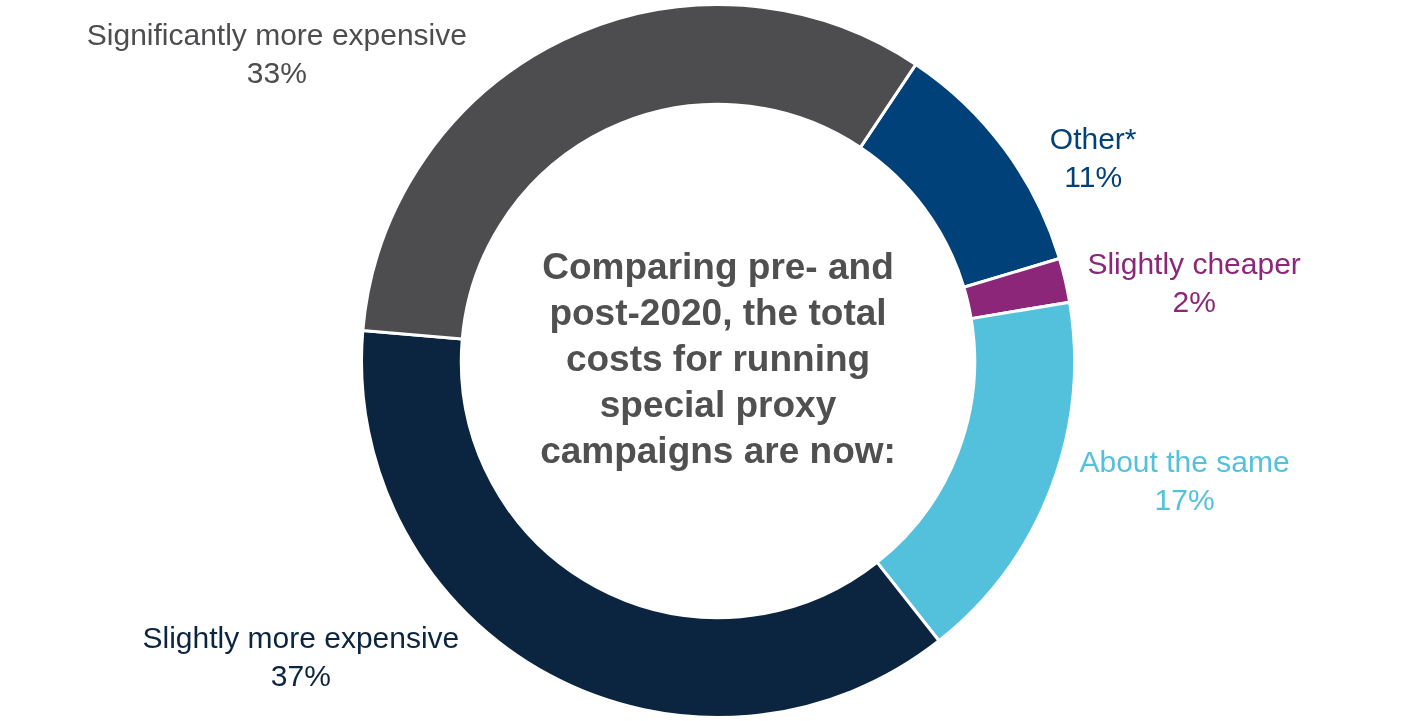  I want to click on slice-label: Slightly cheaper, so click(1194, 263).